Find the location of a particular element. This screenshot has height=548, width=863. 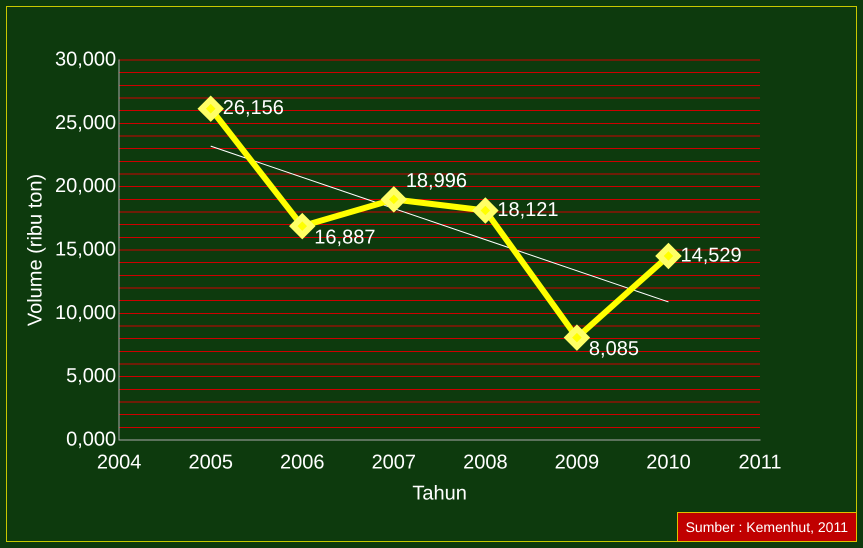

x-tick-label: 2004 is located at coordinates (119, 463).